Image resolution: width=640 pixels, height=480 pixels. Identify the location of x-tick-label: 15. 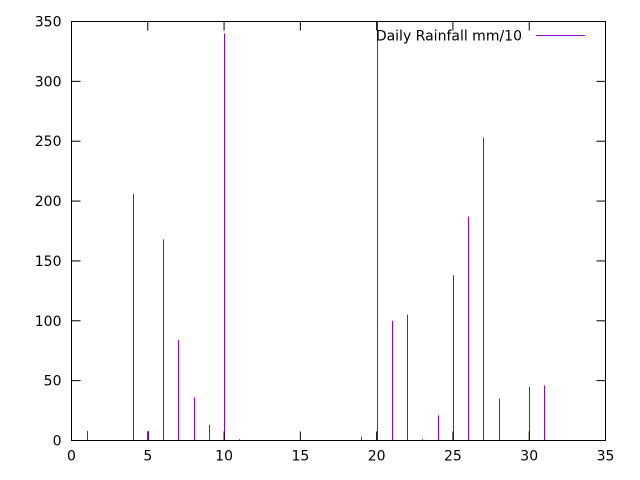
(300, 457).